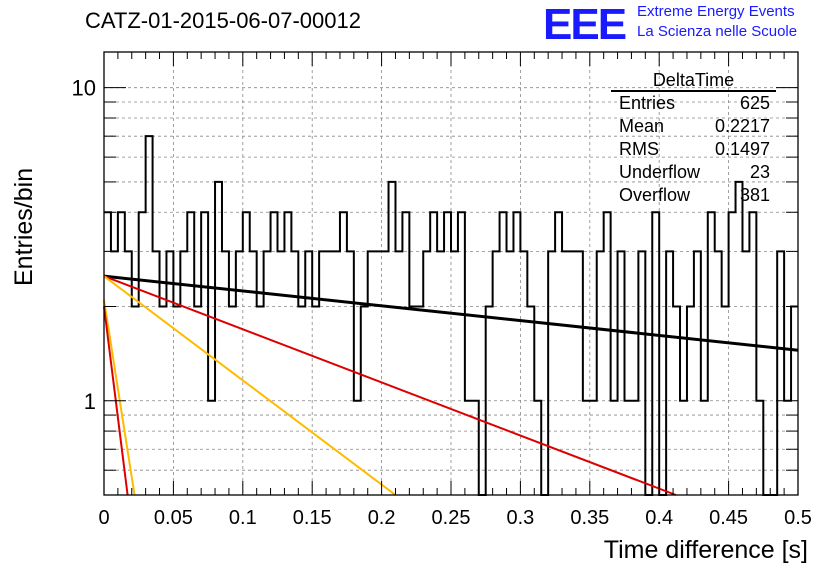  Describe the element at coordinates (716, 11) in the screenshot. I see `brand-line-1: Extreme Energy Events` at that location.